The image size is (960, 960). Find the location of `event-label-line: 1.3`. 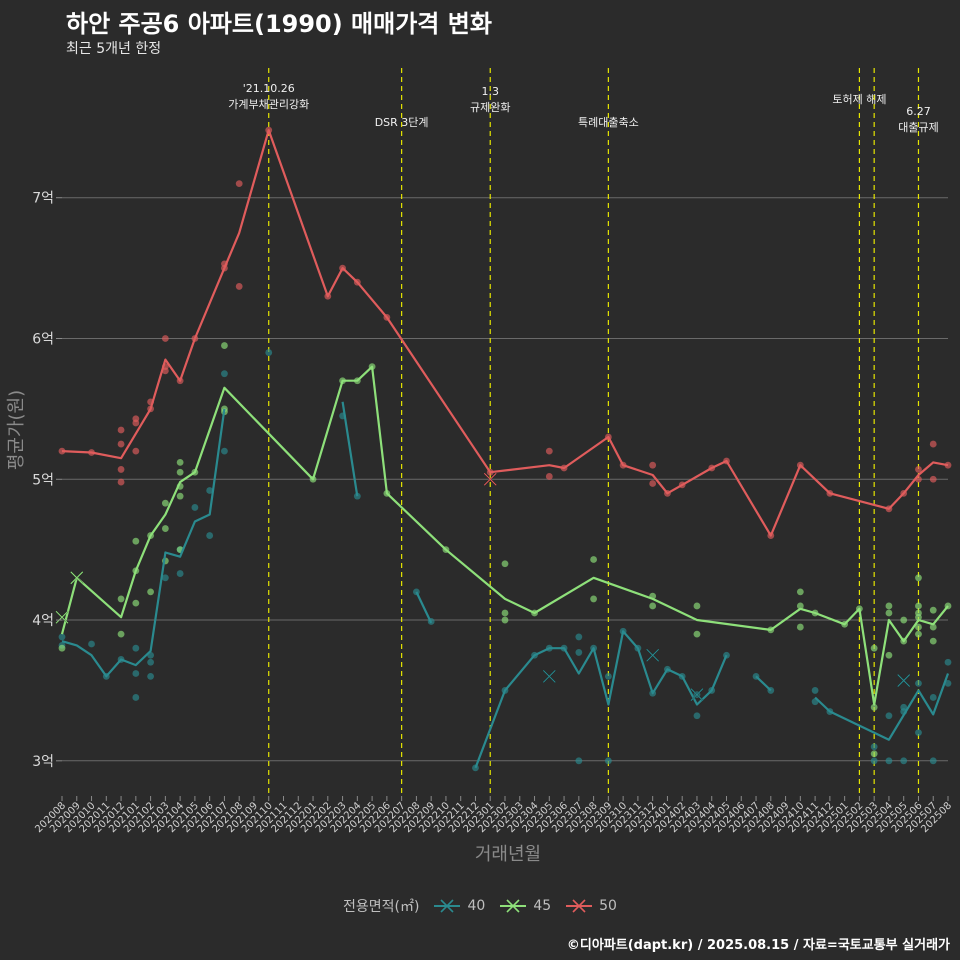

event-label-line: 1.3 is located at coordinates (490, 91).